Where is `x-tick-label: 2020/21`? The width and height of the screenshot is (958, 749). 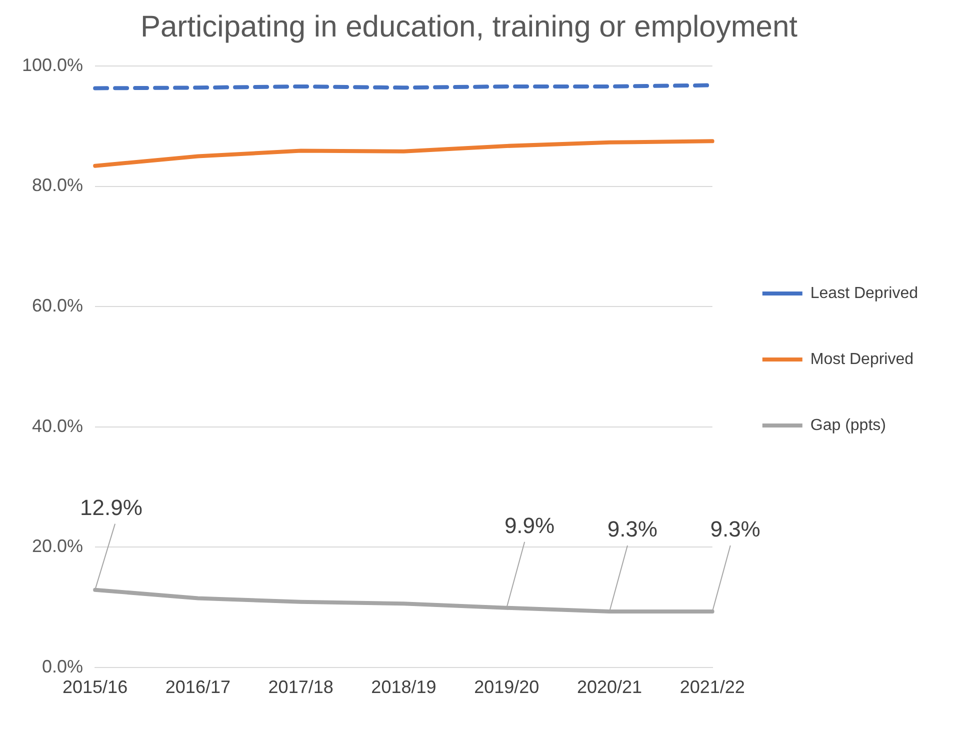 x-tick-label: 2020/21 is located at coordinates (609, 687).